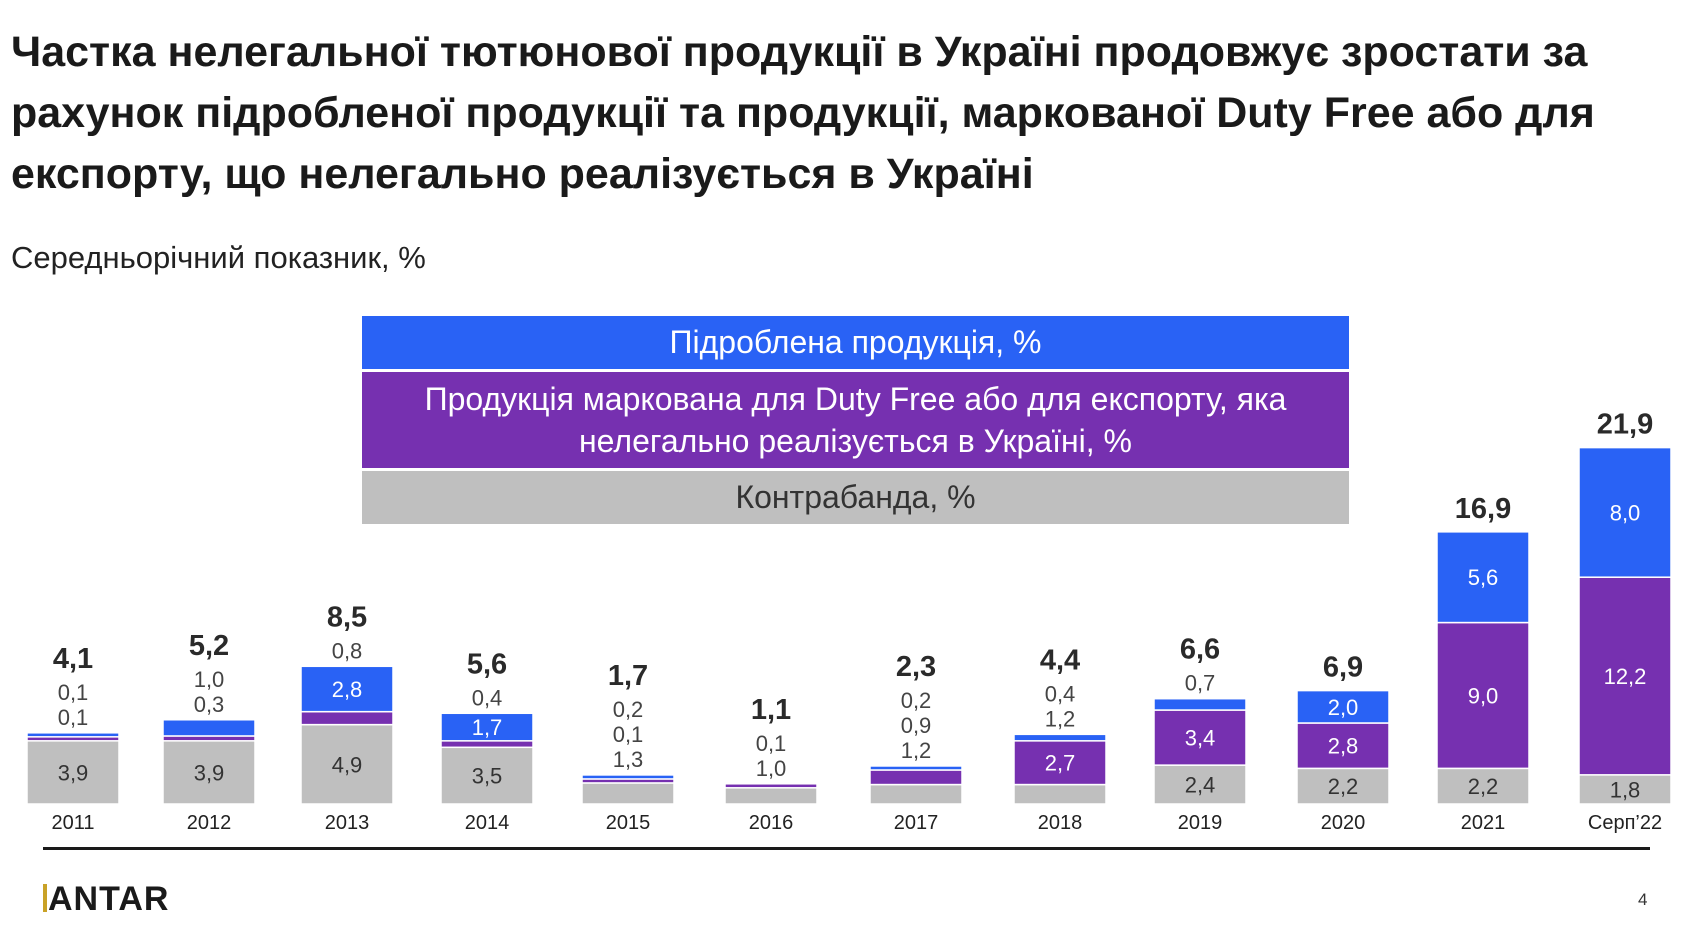 The height and width of the screenshot is (933, 1698). Describe the element at coordinates (1483, 823) in the screenshot. I see `x-tick-label: 2021` at that location.